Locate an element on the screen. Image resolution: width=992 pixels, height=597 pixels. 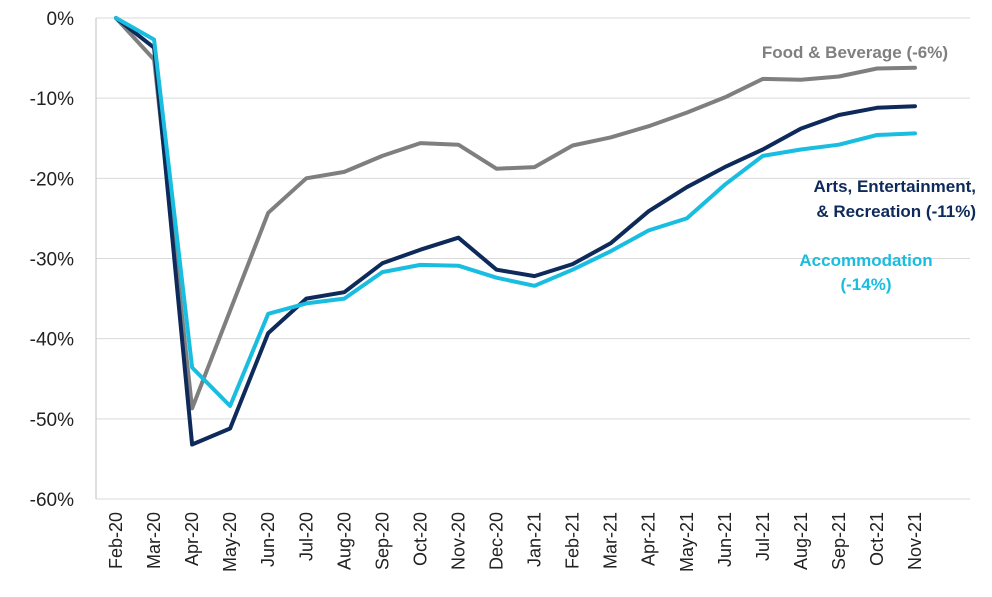
x-tick-label: Mar-20 is located at coordinates (154, 540).